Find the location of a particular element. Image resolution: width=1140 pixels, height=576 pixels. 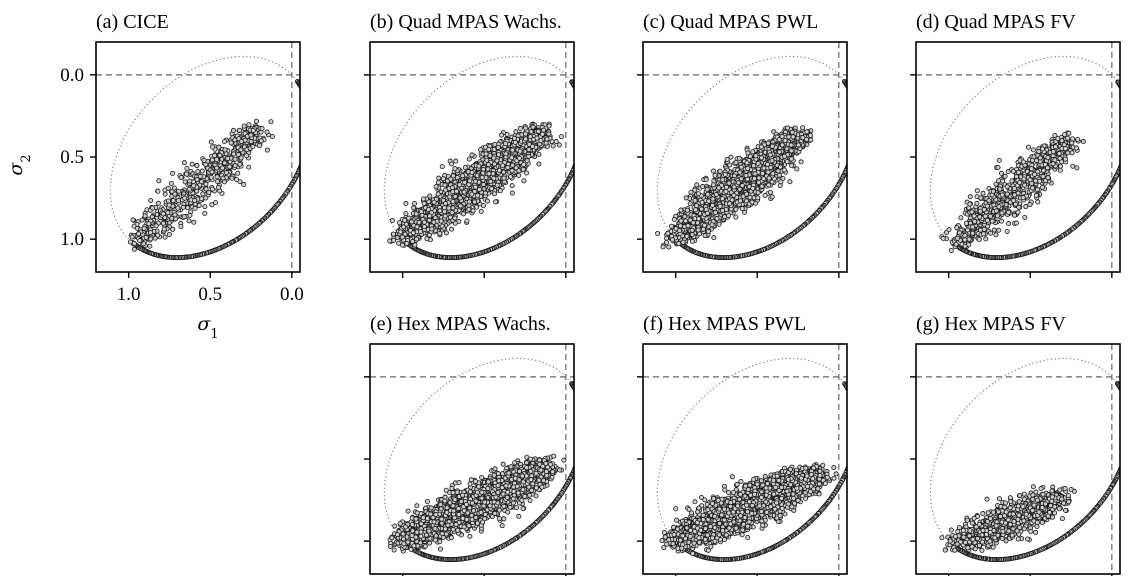

x-tick-label: 1.0 is located at coordinates (129, 294).